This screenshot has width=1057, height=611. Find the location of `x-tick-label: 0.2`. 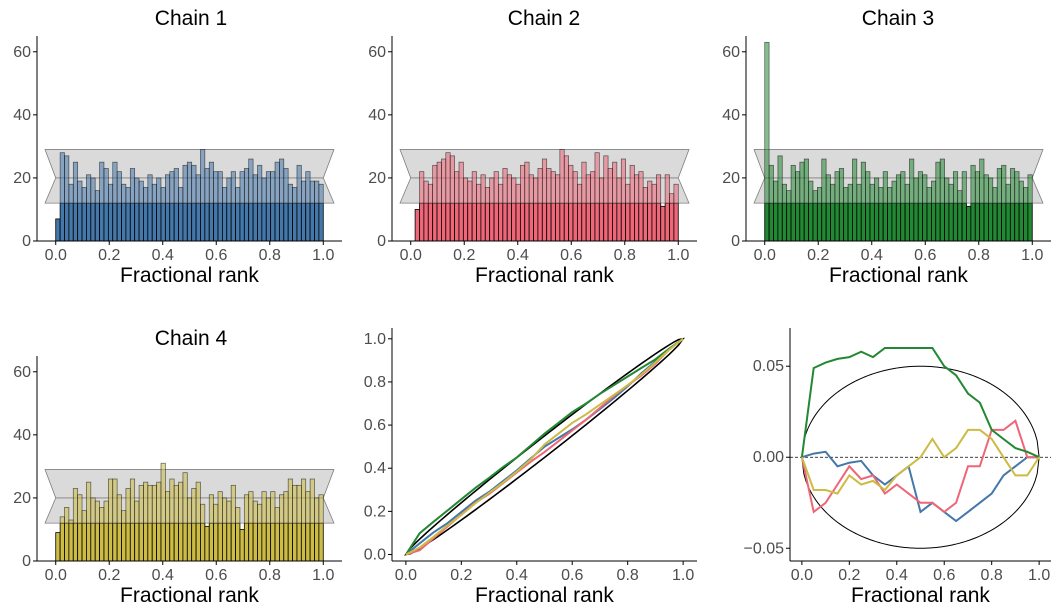

x-tick-label: 0.2 is located at coordinates (849, 575).